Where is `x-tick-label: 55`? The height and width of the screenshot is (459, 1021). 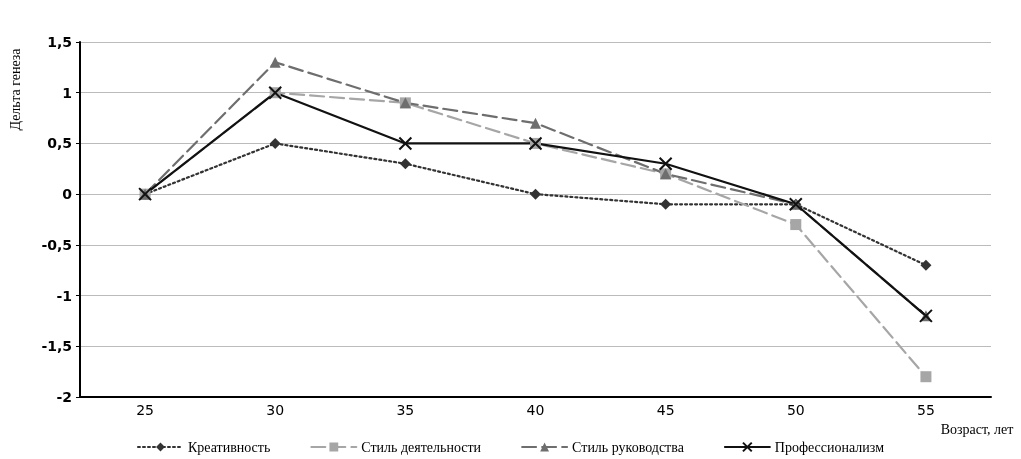
x-tick-label: 55 is located at coordinates (926, 410).